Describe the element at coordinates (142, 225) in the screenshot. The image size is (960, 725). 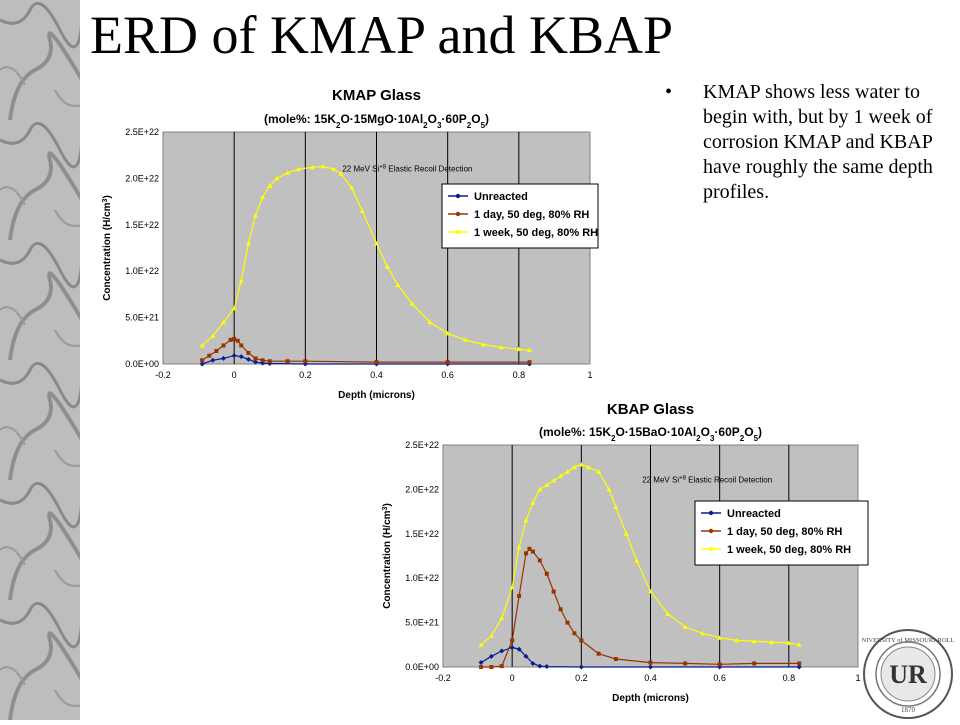
I see `kmap-y-tick: 1.5E+22` at that location.